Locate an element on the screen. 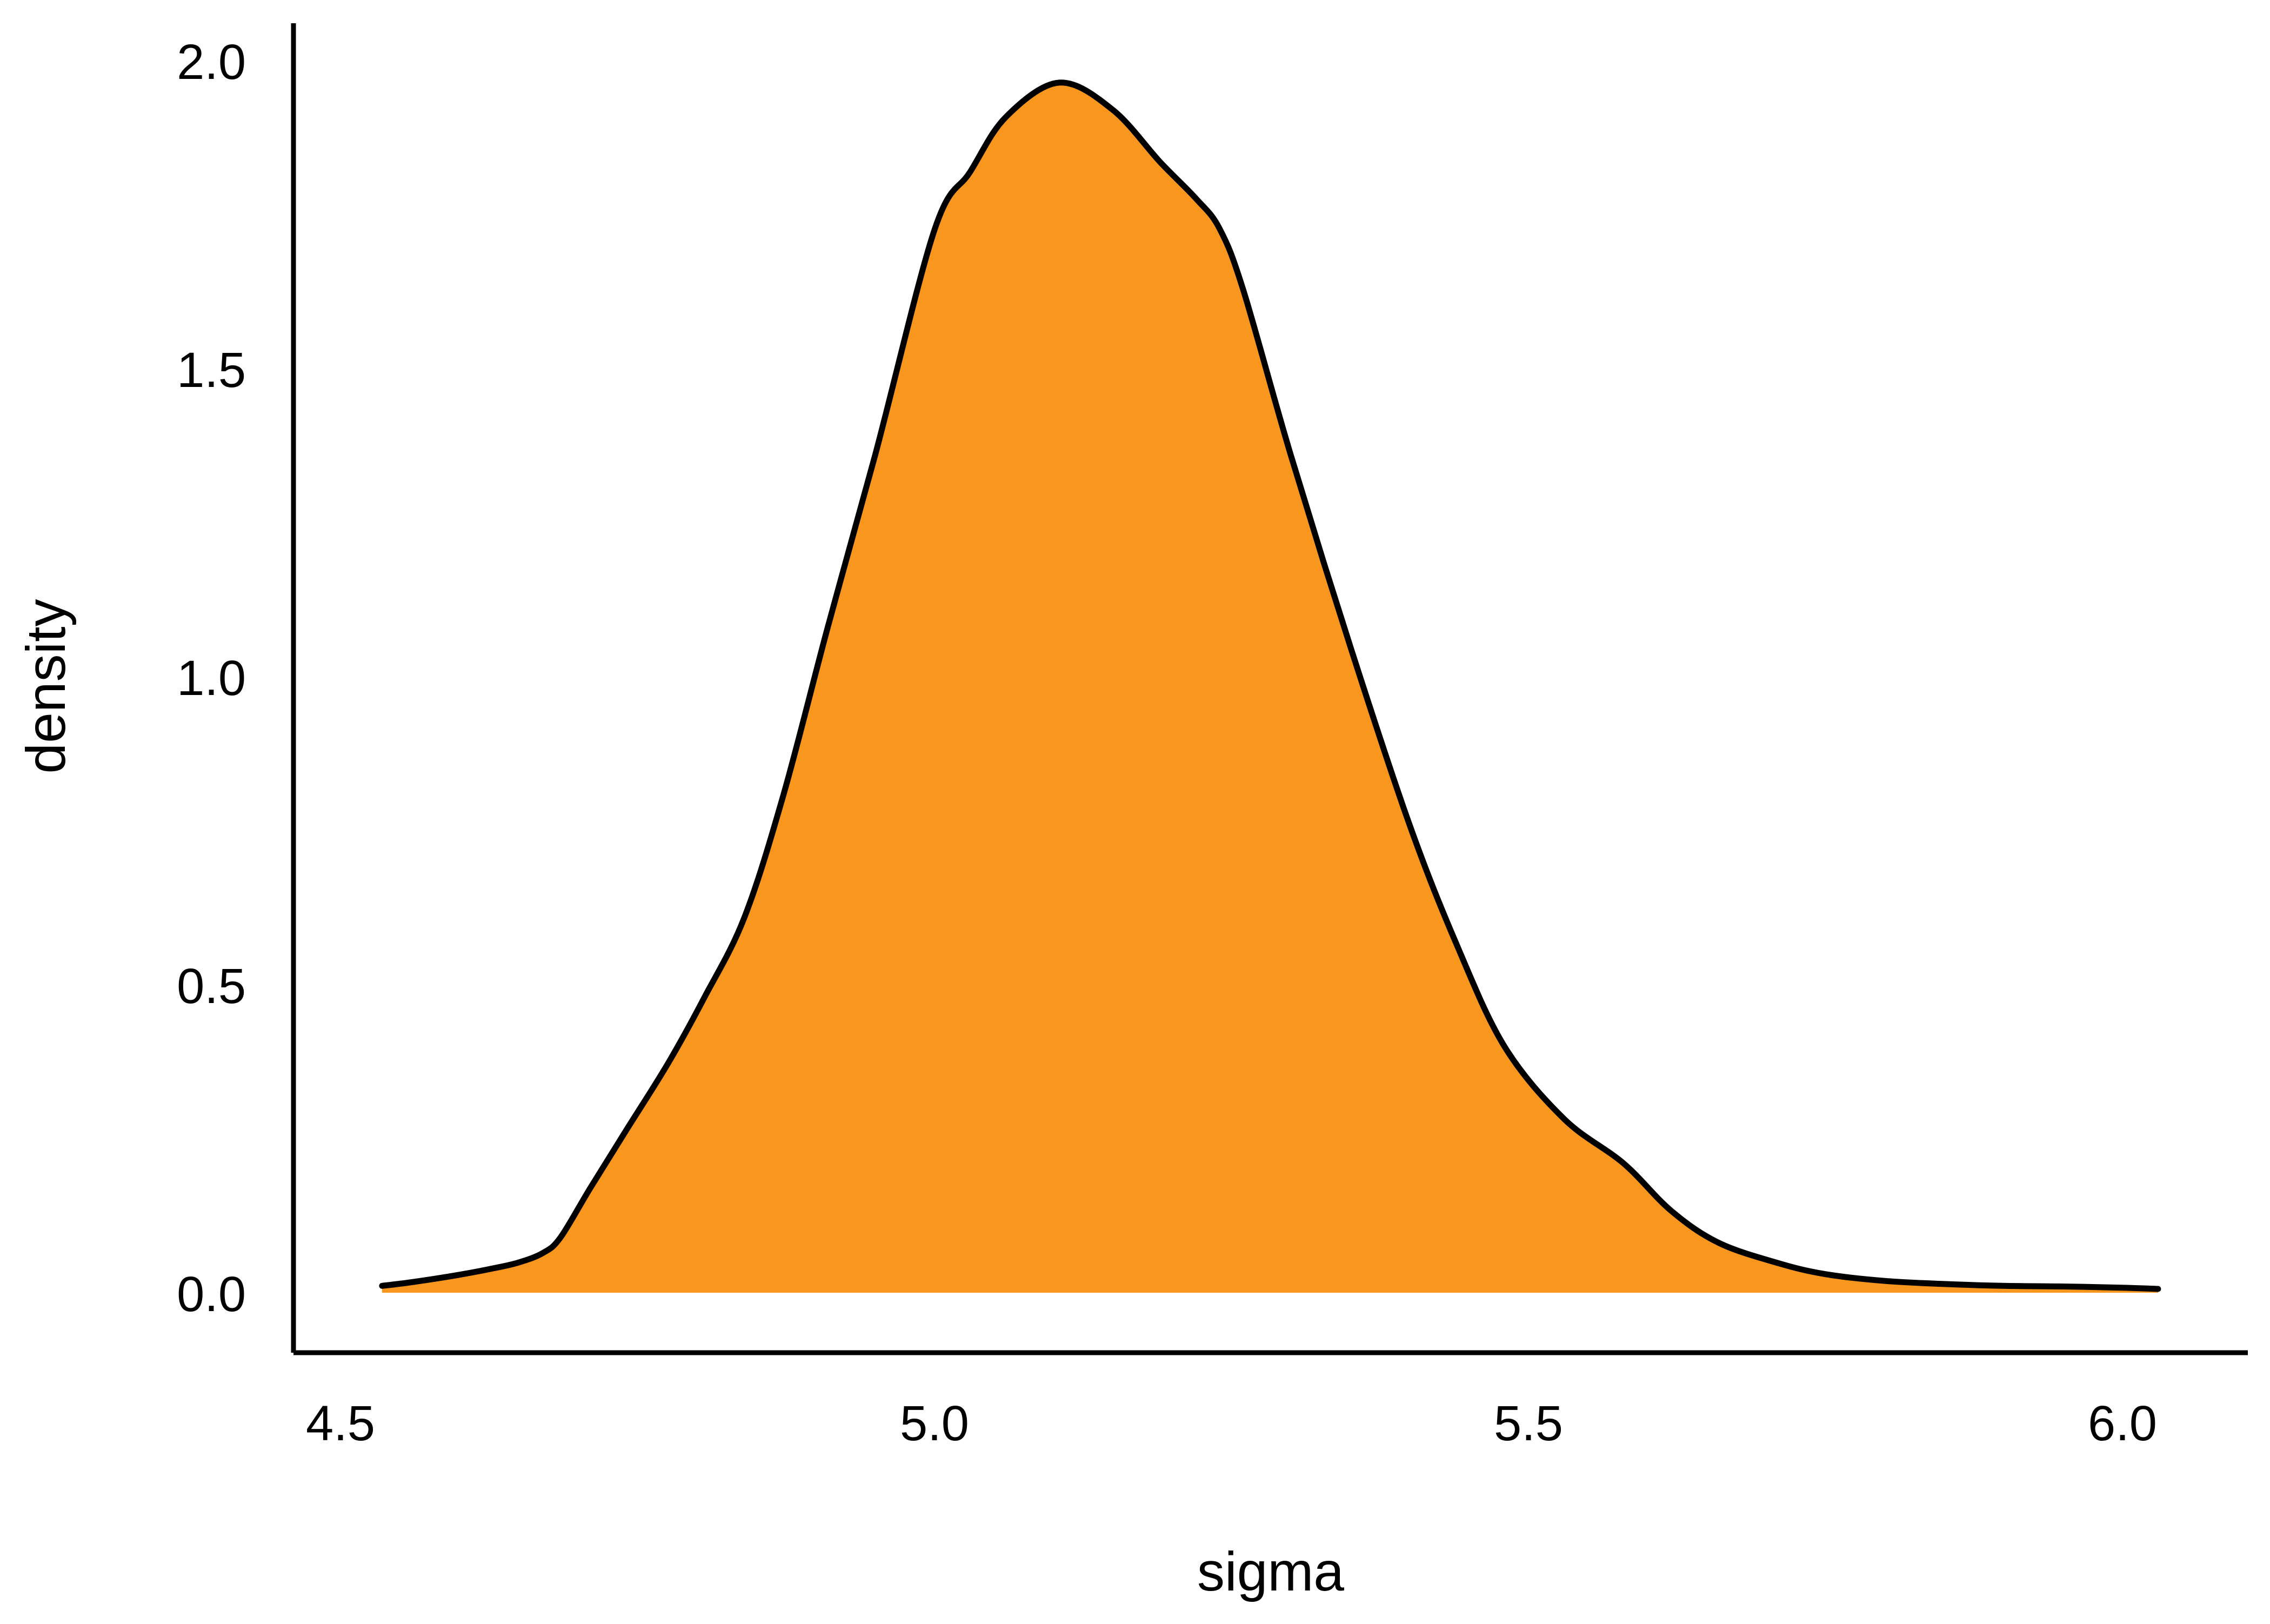  y-tick-label: 0.5 is located at coordinates (211, 986).